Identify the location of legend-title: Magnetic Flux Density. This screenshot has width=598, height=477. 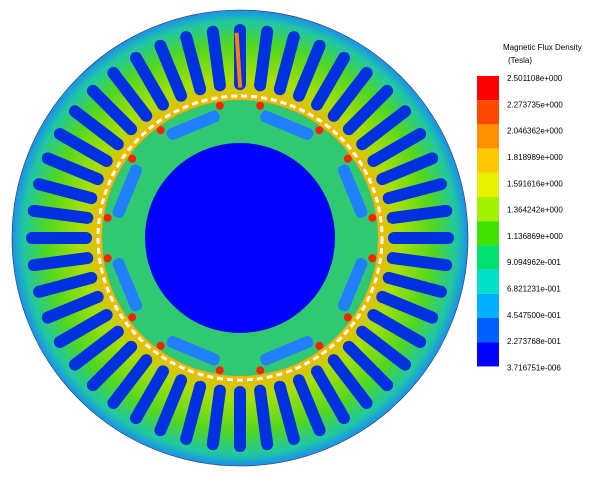
(542, 47).